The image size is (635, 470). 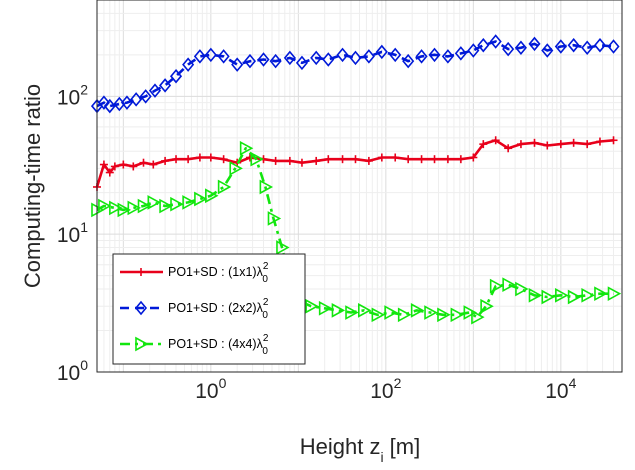 I want to click on y-tick-labels: 100 101 102, so click(x=72, y=233).